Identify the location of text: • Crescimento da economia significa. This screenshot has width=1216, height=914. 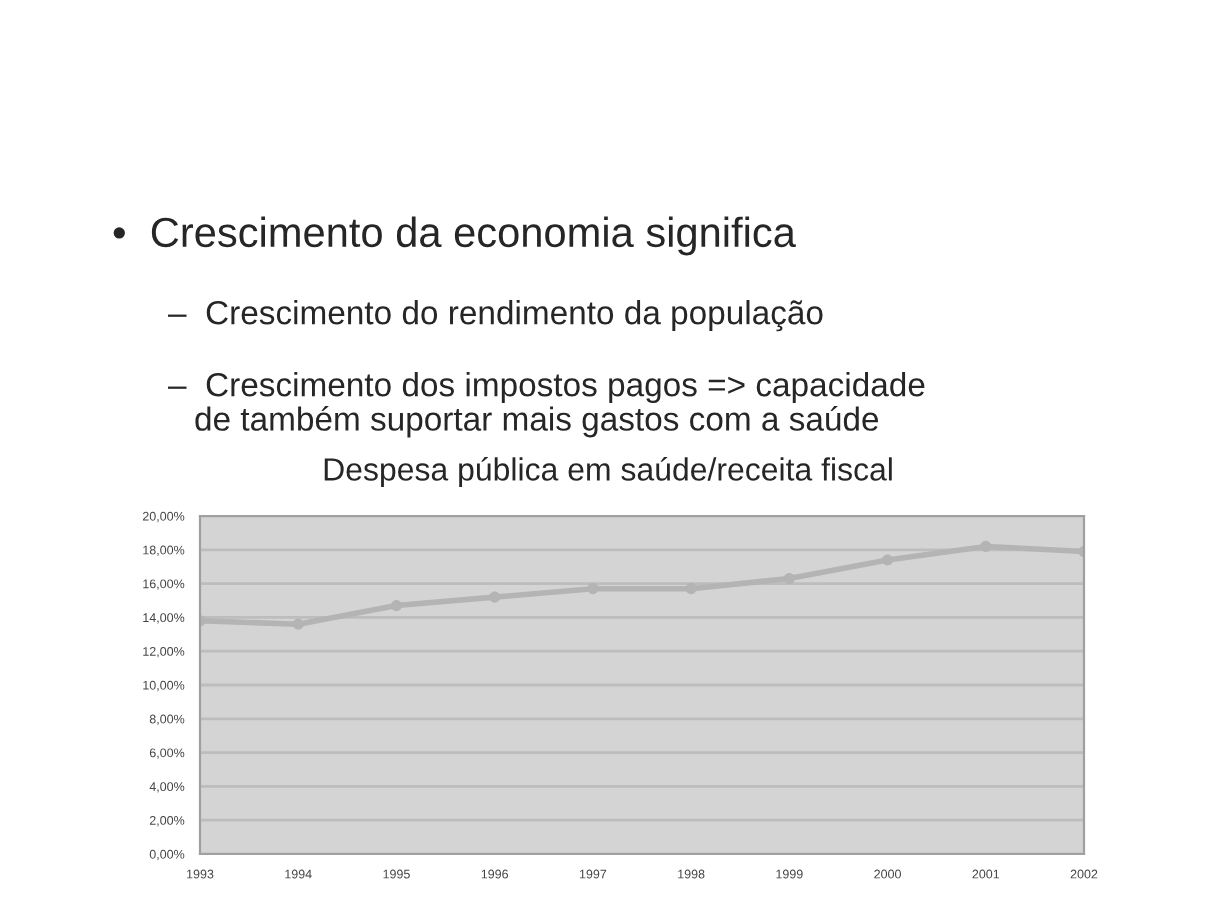
(454, 236).